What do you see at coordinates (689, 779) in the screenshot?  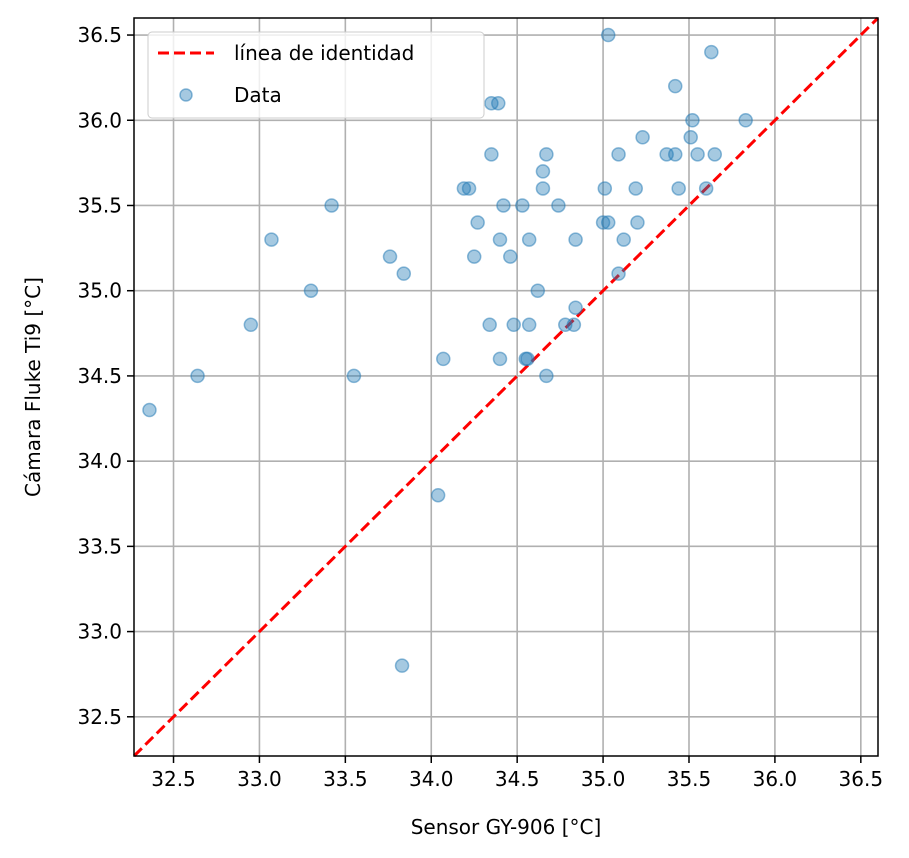 I see `x-tick-label: 35.5` at bounding box center [689, 779].